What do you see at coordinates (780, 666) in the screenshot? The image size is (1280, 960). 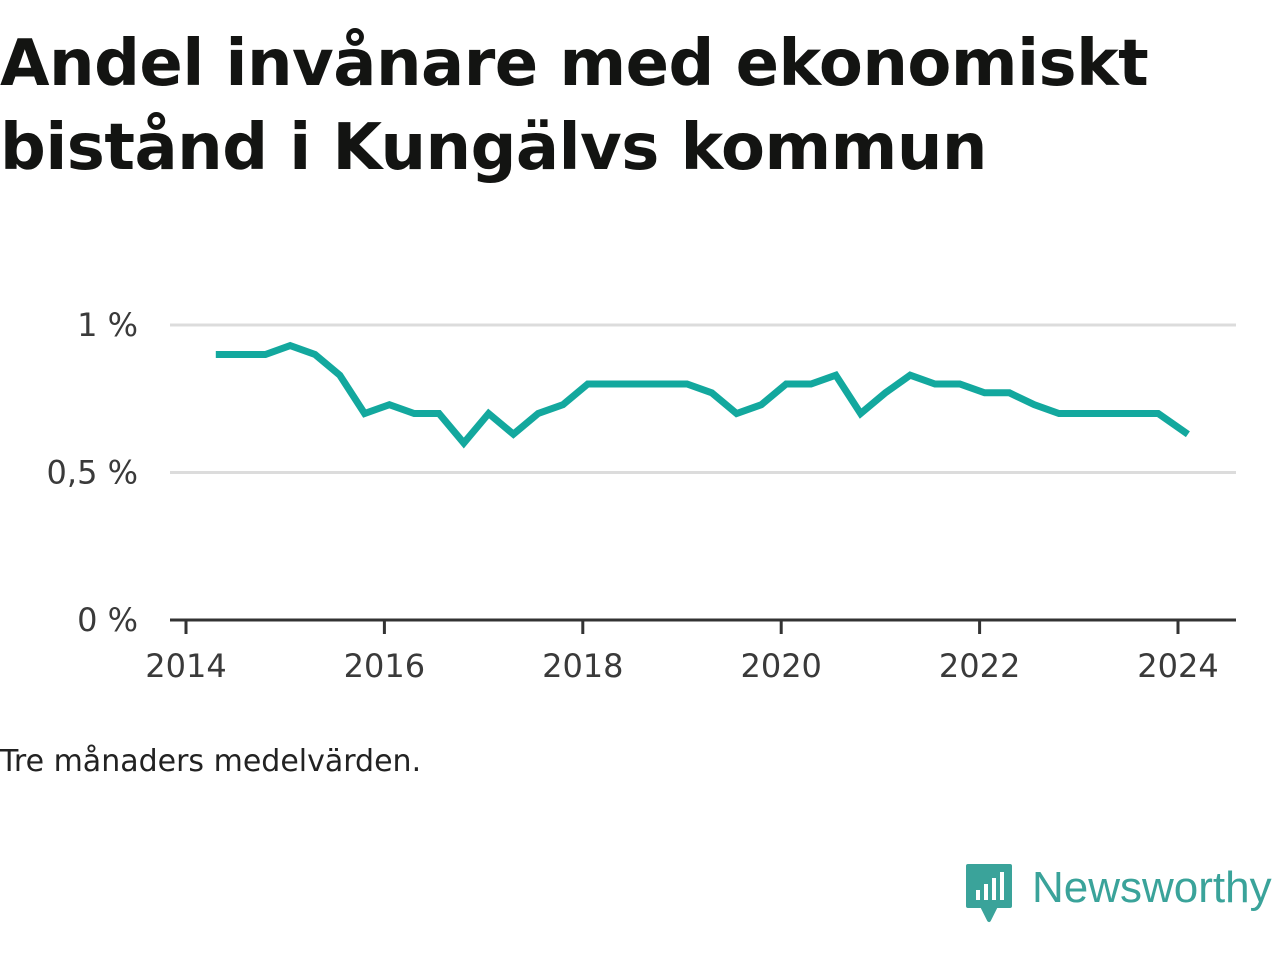 I see `x-tick-label: 2020` at bounding box center [780, 666].